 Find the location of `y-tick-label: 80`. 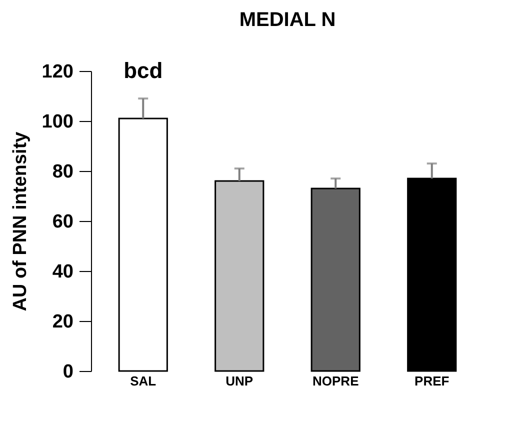

y-tick-label: 80 is located at coordinates (63, 172).